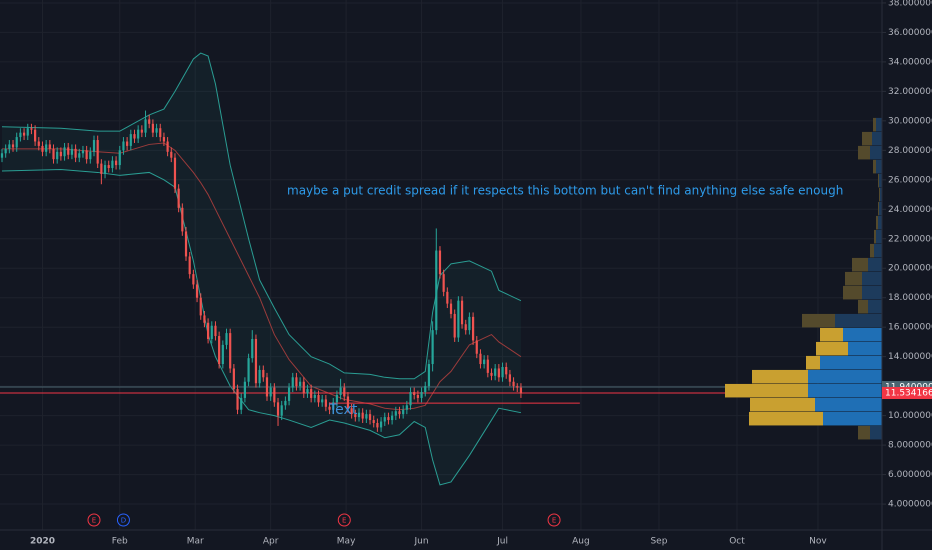 Image resolution: width=932 pixels, height=550 pixels. What do you see at coordinates (502, 542) in the screenshot?
I see `x-tick-label: Jul` at bounding box center [502, 542].